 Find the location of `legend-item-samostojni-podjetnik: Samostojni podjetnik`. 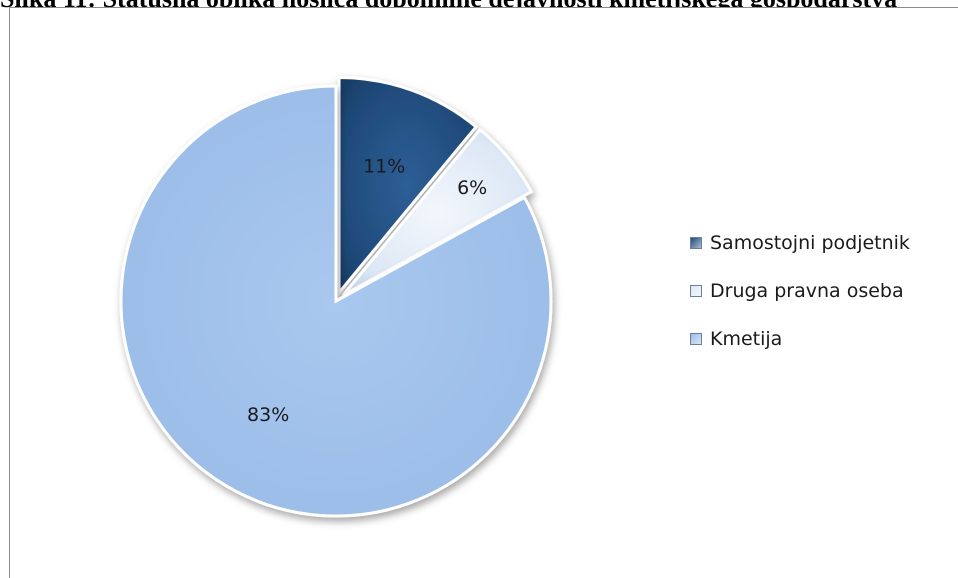

legend-item-samostojni-podjetnik: Samostojni podjetnik is located at coordinates (800, 243).